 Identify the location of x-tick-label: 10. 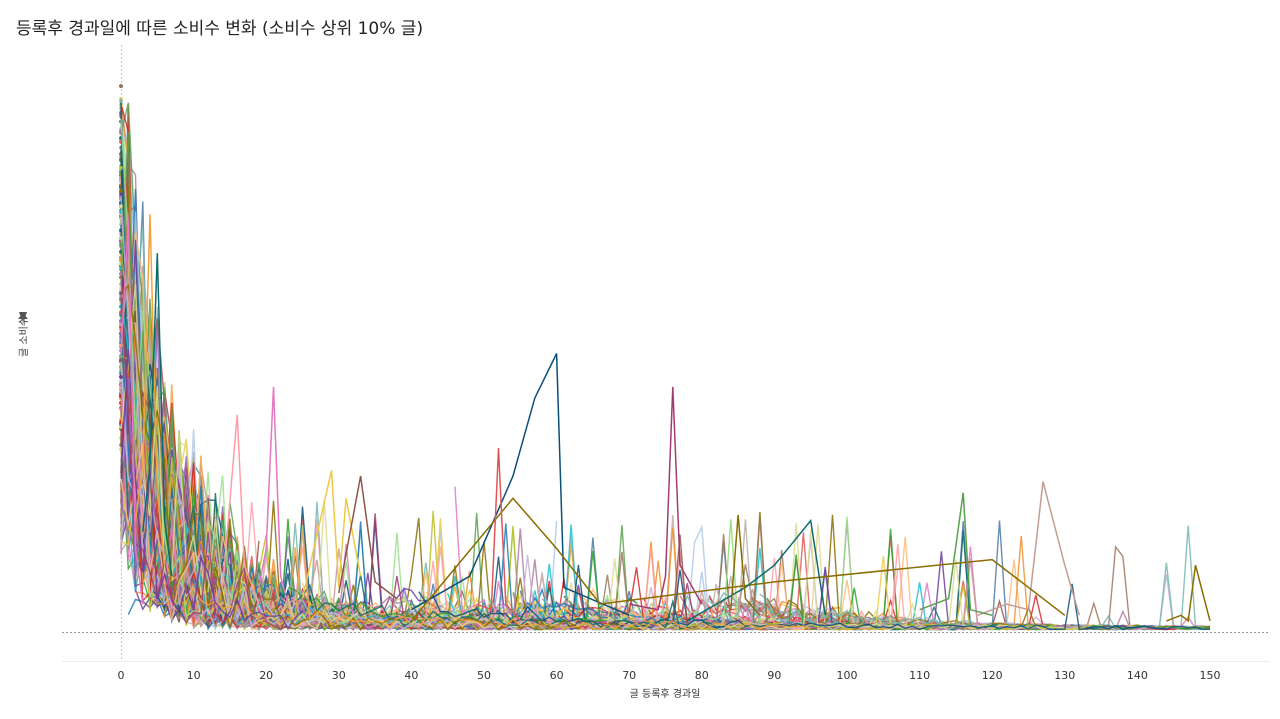
(194, 675).